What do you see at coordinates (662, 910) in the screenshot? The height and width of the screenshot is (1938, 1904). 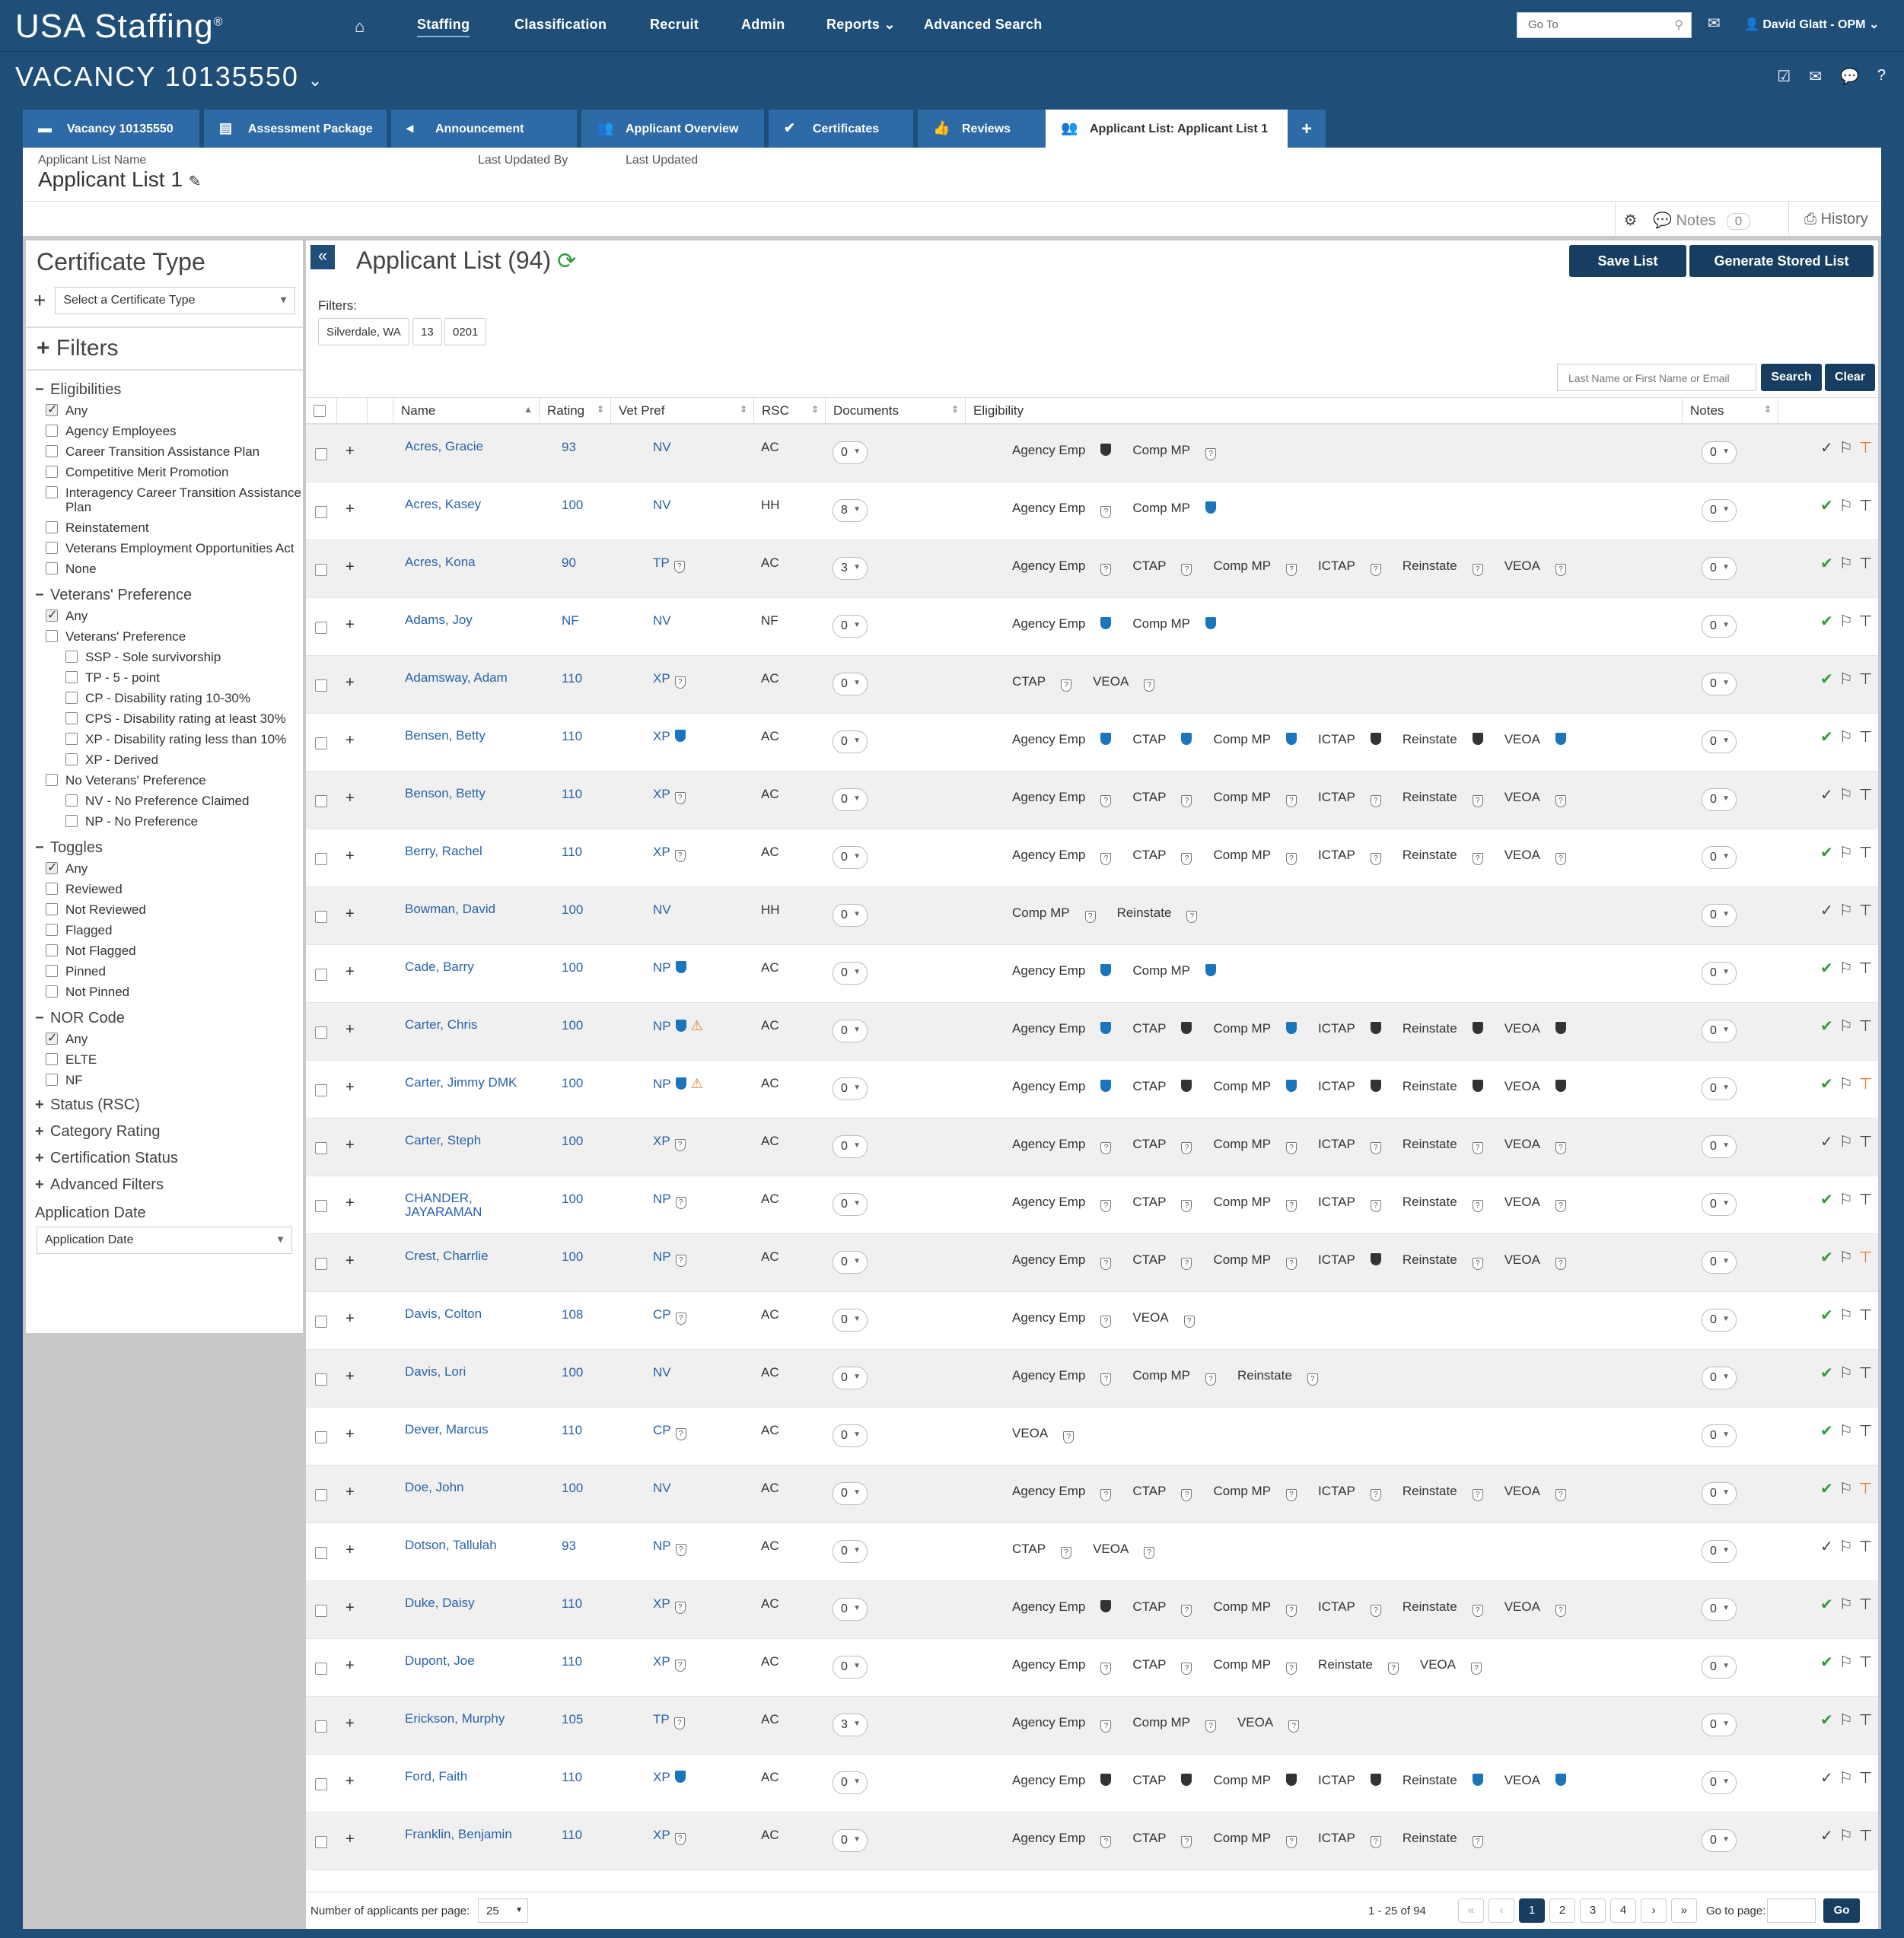 I see `applicant-vet-pref: NV` at bounding box center [662, 910].